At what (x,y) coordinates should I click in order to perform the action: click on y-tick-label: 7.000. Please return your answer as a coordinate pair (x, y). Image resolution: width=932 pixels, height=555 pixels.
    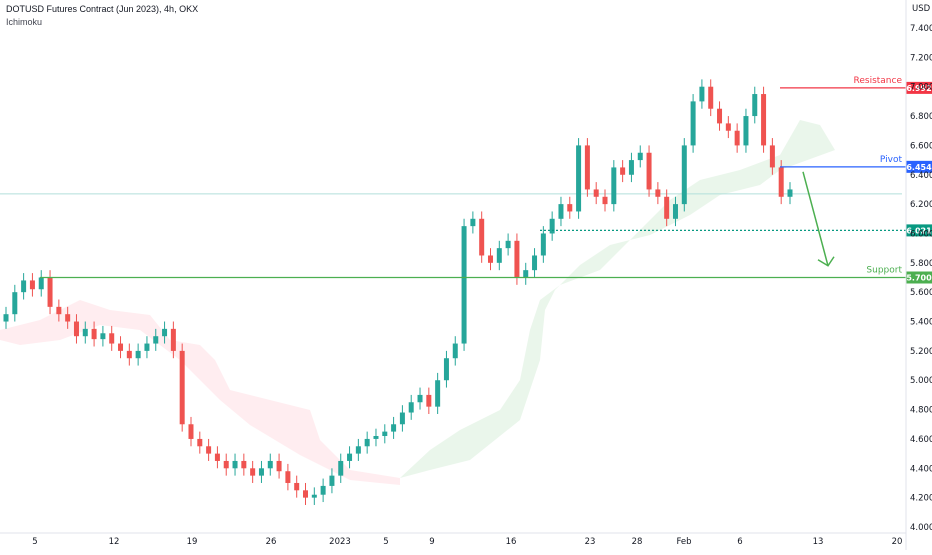
    Looking at the image, I should click on (921, 88).